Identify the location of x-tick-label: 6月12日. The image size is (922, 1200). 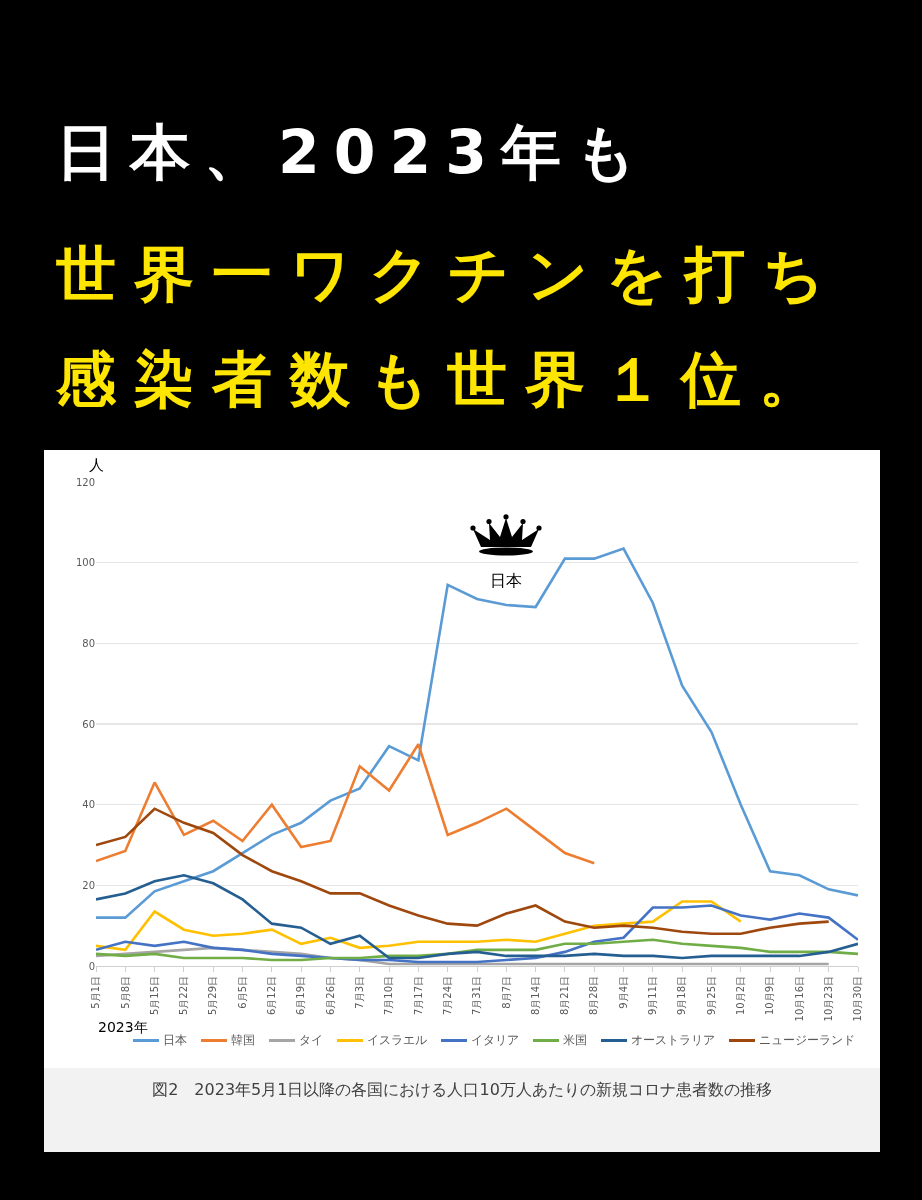
(272, 996).